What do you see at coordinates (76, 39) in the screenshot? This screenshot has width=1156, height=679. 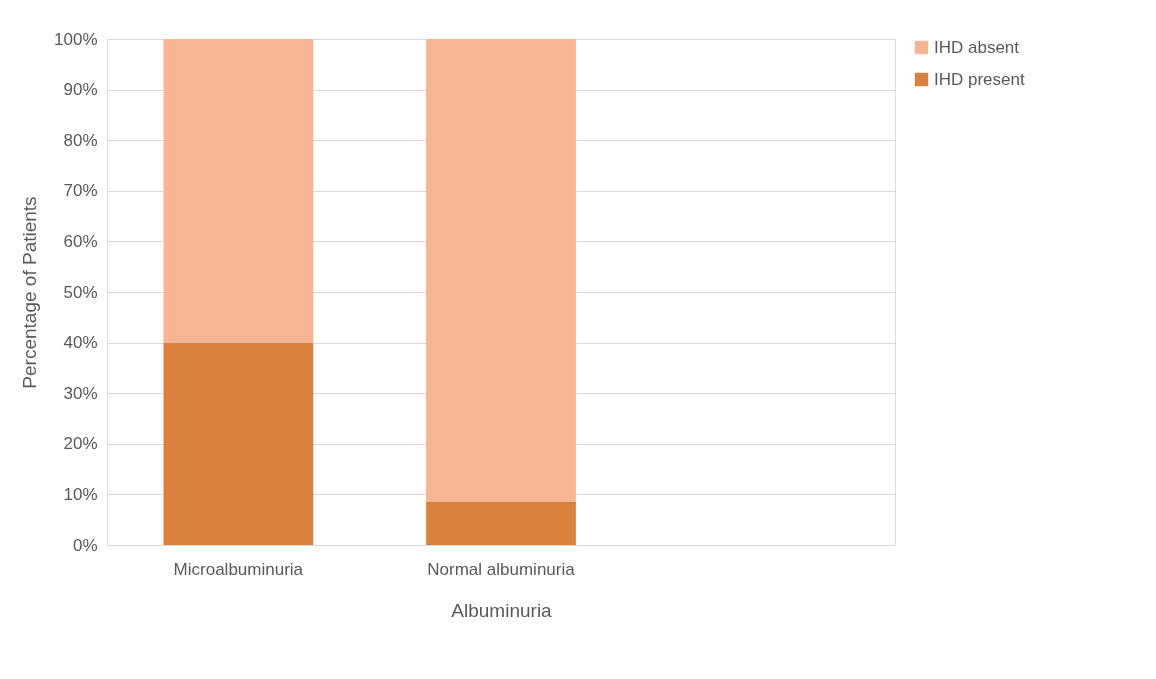 I see `y-tick-label: 100%` at bounding box center [76, 39].